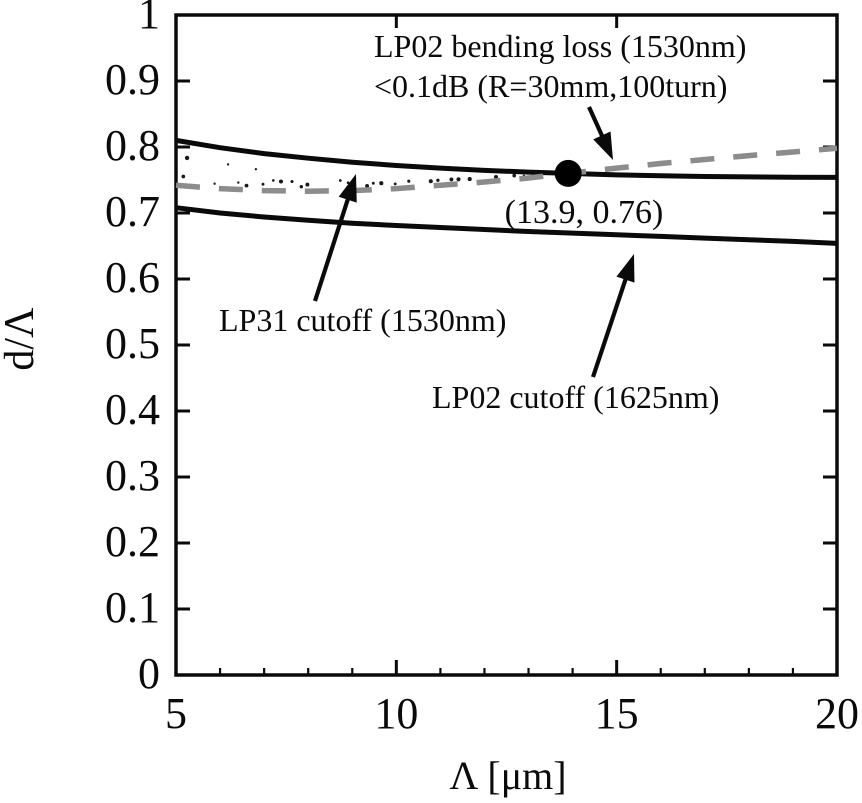 This screenshot has width=862, height=803. What do you see at coordinates (616, 713) in the screenshot?
I see `x-tick-label: 15` at bounding box center [616, 713].